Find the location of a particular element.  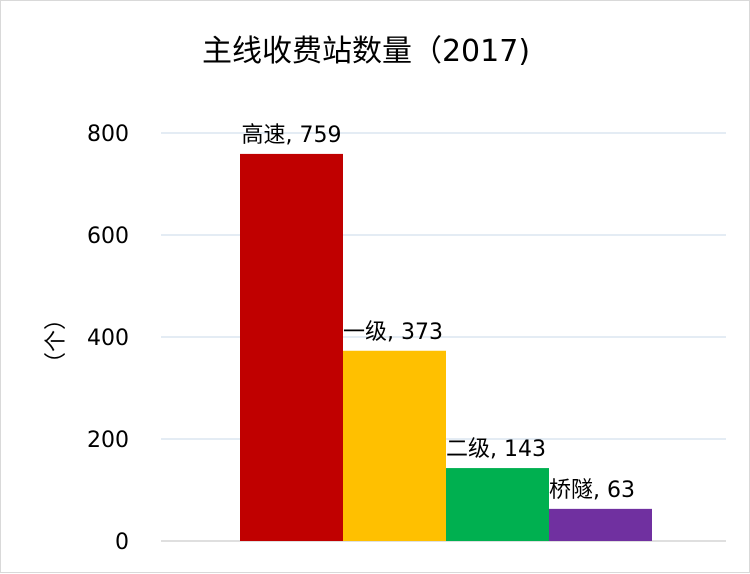

y-axis-ticks: 0 200 400 600 800 is located at coordinates (108, 338).